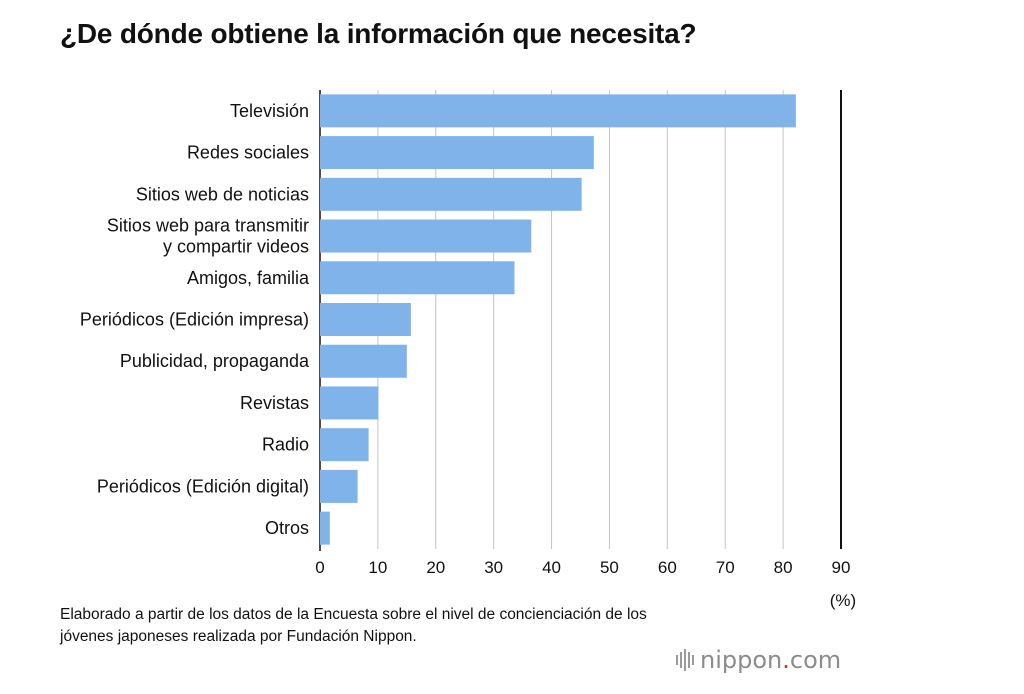  What do you see at coordinates (667, 567) in the screenshot?
I see `x-tick-label: 60` at bounding box center [667, 567].